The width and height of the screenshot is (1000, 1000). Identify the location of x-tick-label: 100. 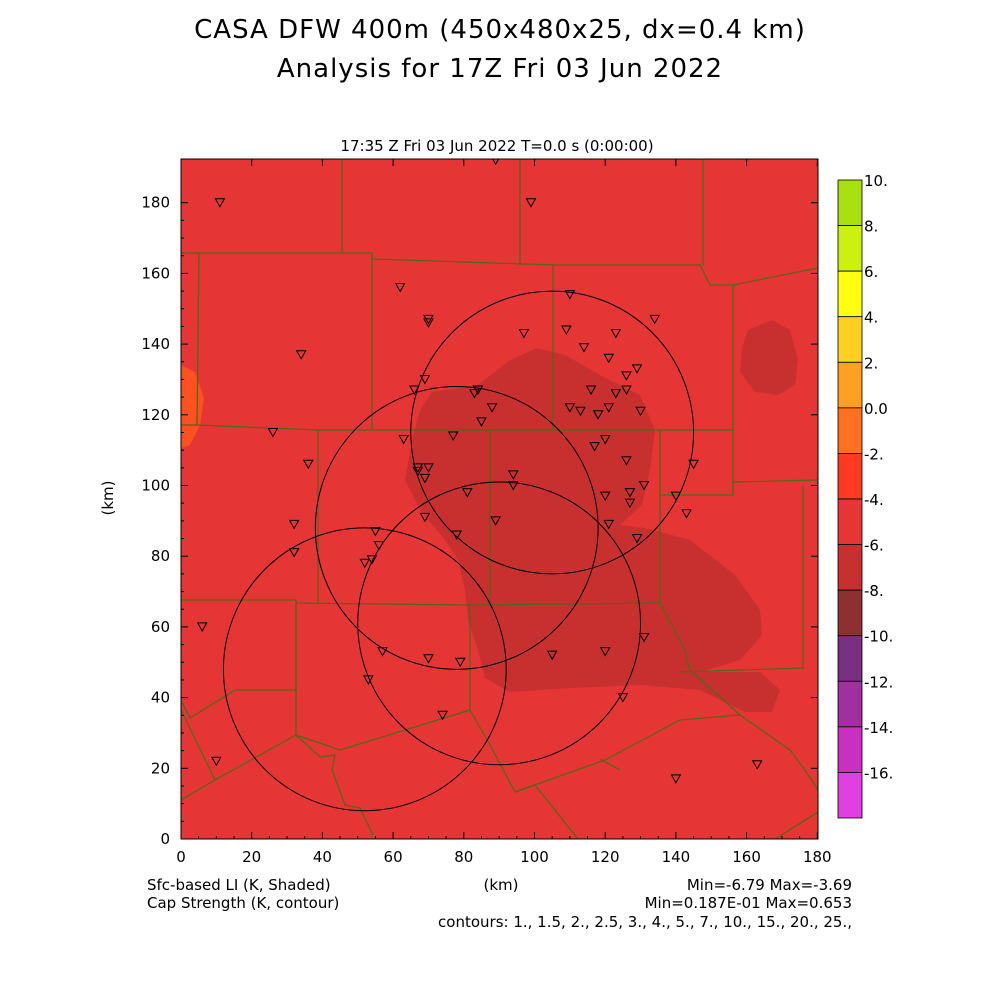
(534, 857).